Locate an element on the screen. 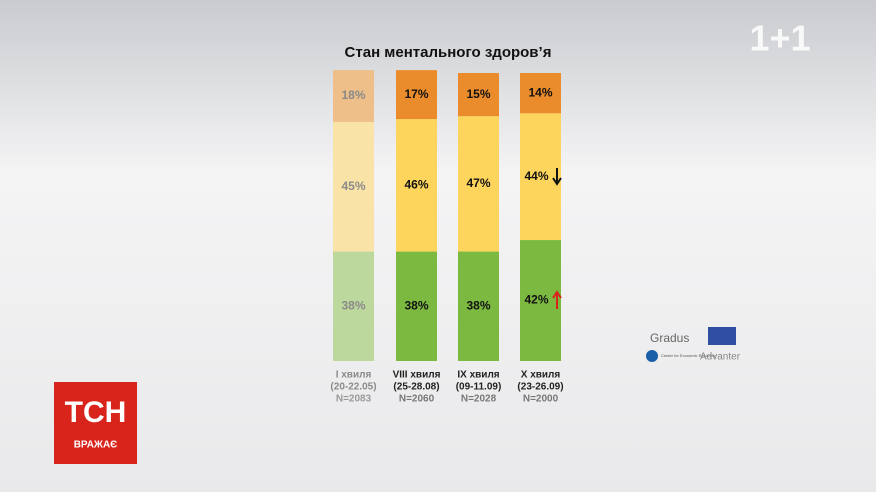 The width and height of the screenshot is (876, 492). value-label: 44% is located at coordinates (536, 176).